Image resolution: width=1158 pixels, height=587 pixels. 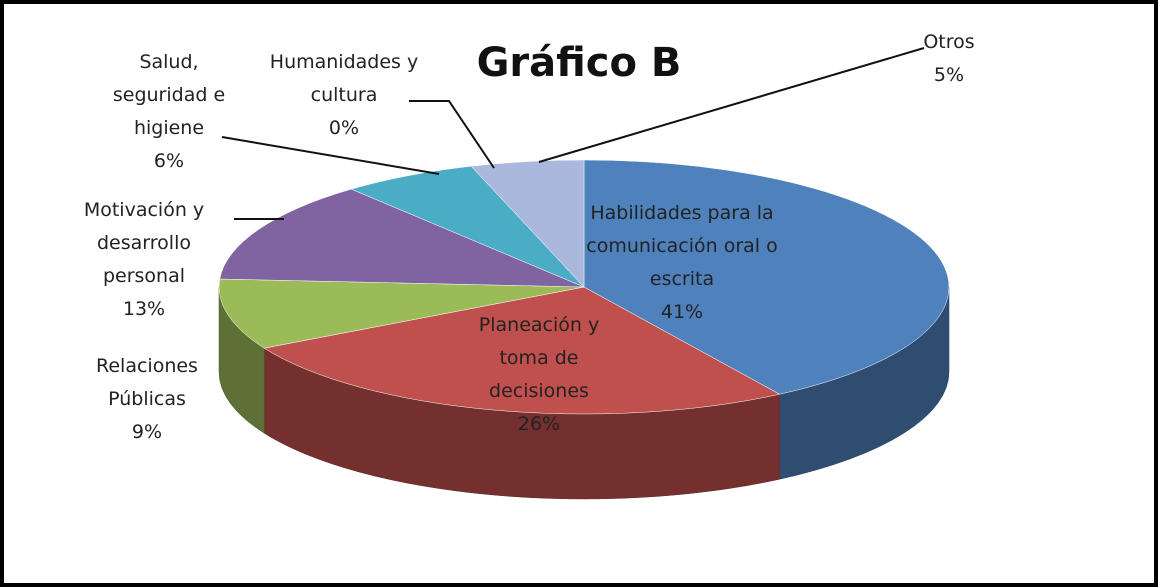 I want to click on value-label: 0%, so click(x=344, y=128).